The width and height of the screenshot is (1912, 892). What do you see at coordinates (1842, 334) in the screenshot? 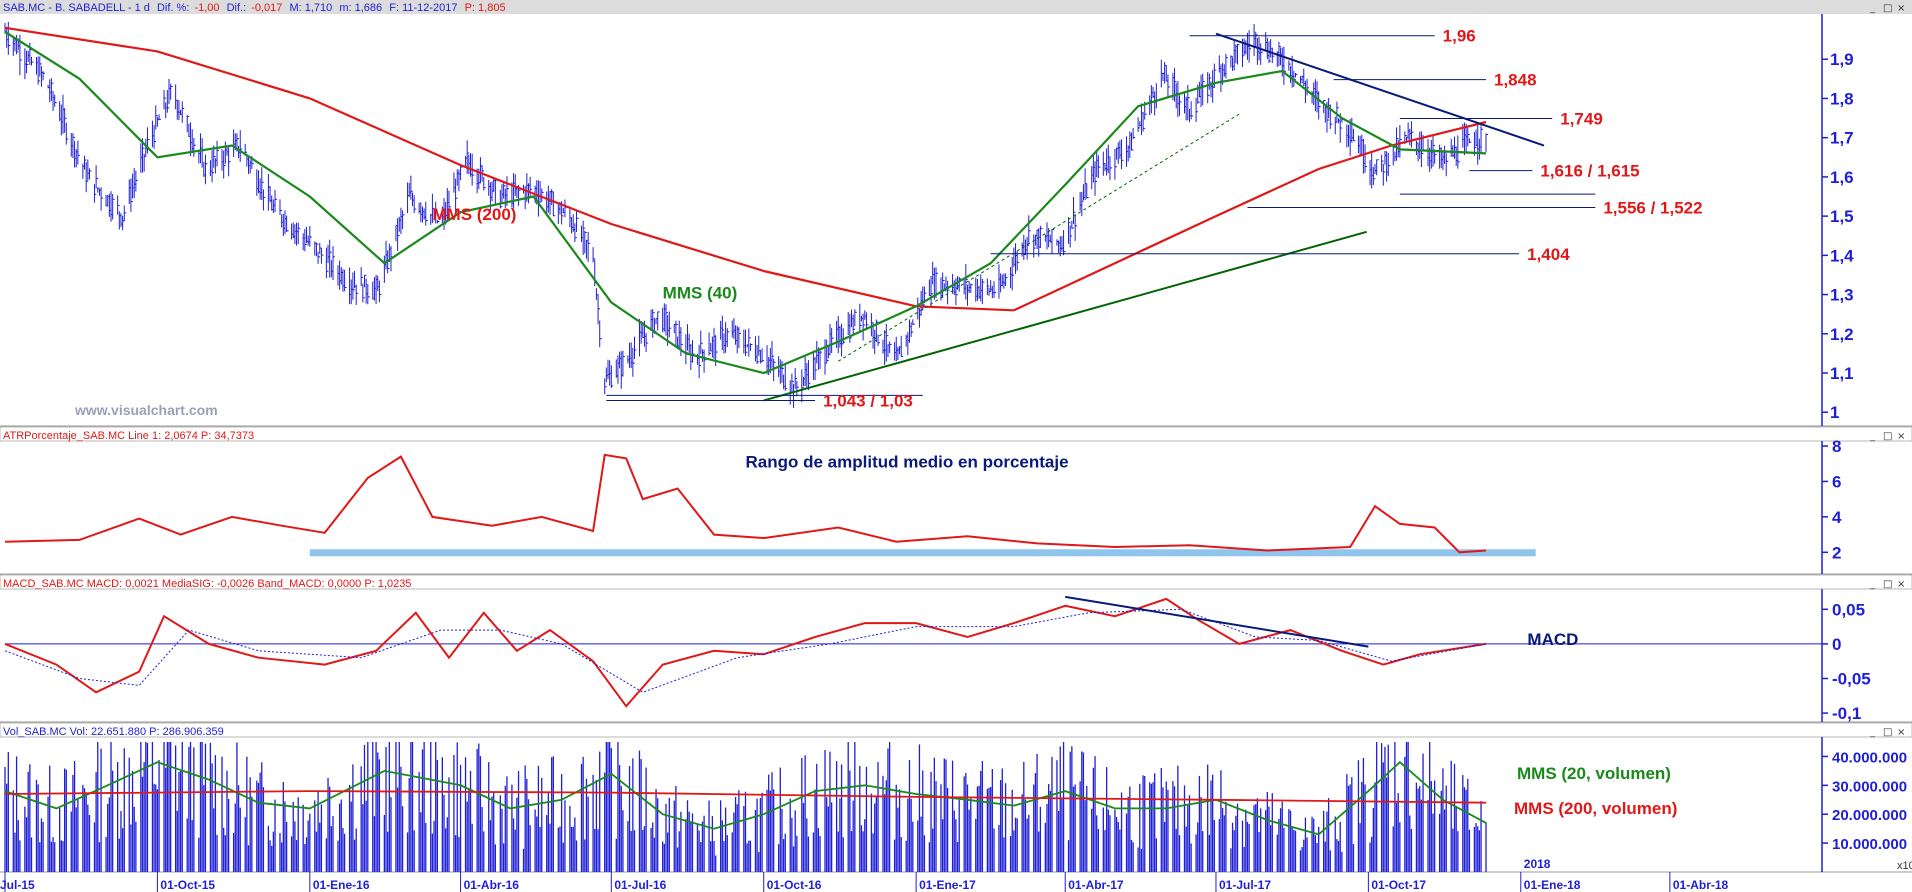
I see `y-tick-label: 1,2` at bounding box center [1842, 334].